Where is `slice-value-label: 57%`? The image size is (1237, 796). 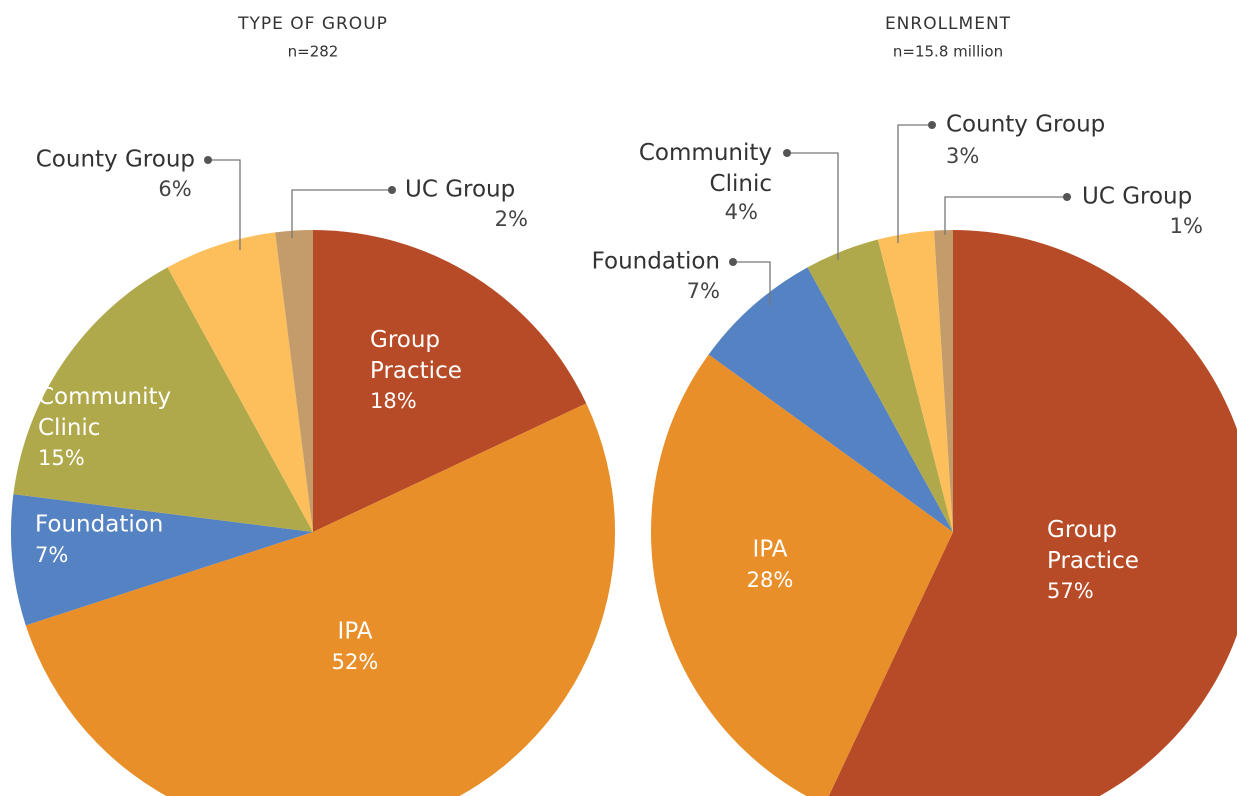 slice-value-label: 57% is located at coordinates (1070, 591).